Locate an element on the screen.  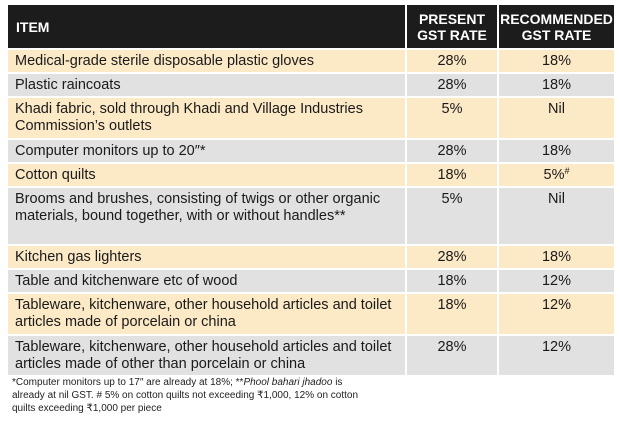
table-row: Cotton quilts 18% 5%# is located at coordinates (311, 174).